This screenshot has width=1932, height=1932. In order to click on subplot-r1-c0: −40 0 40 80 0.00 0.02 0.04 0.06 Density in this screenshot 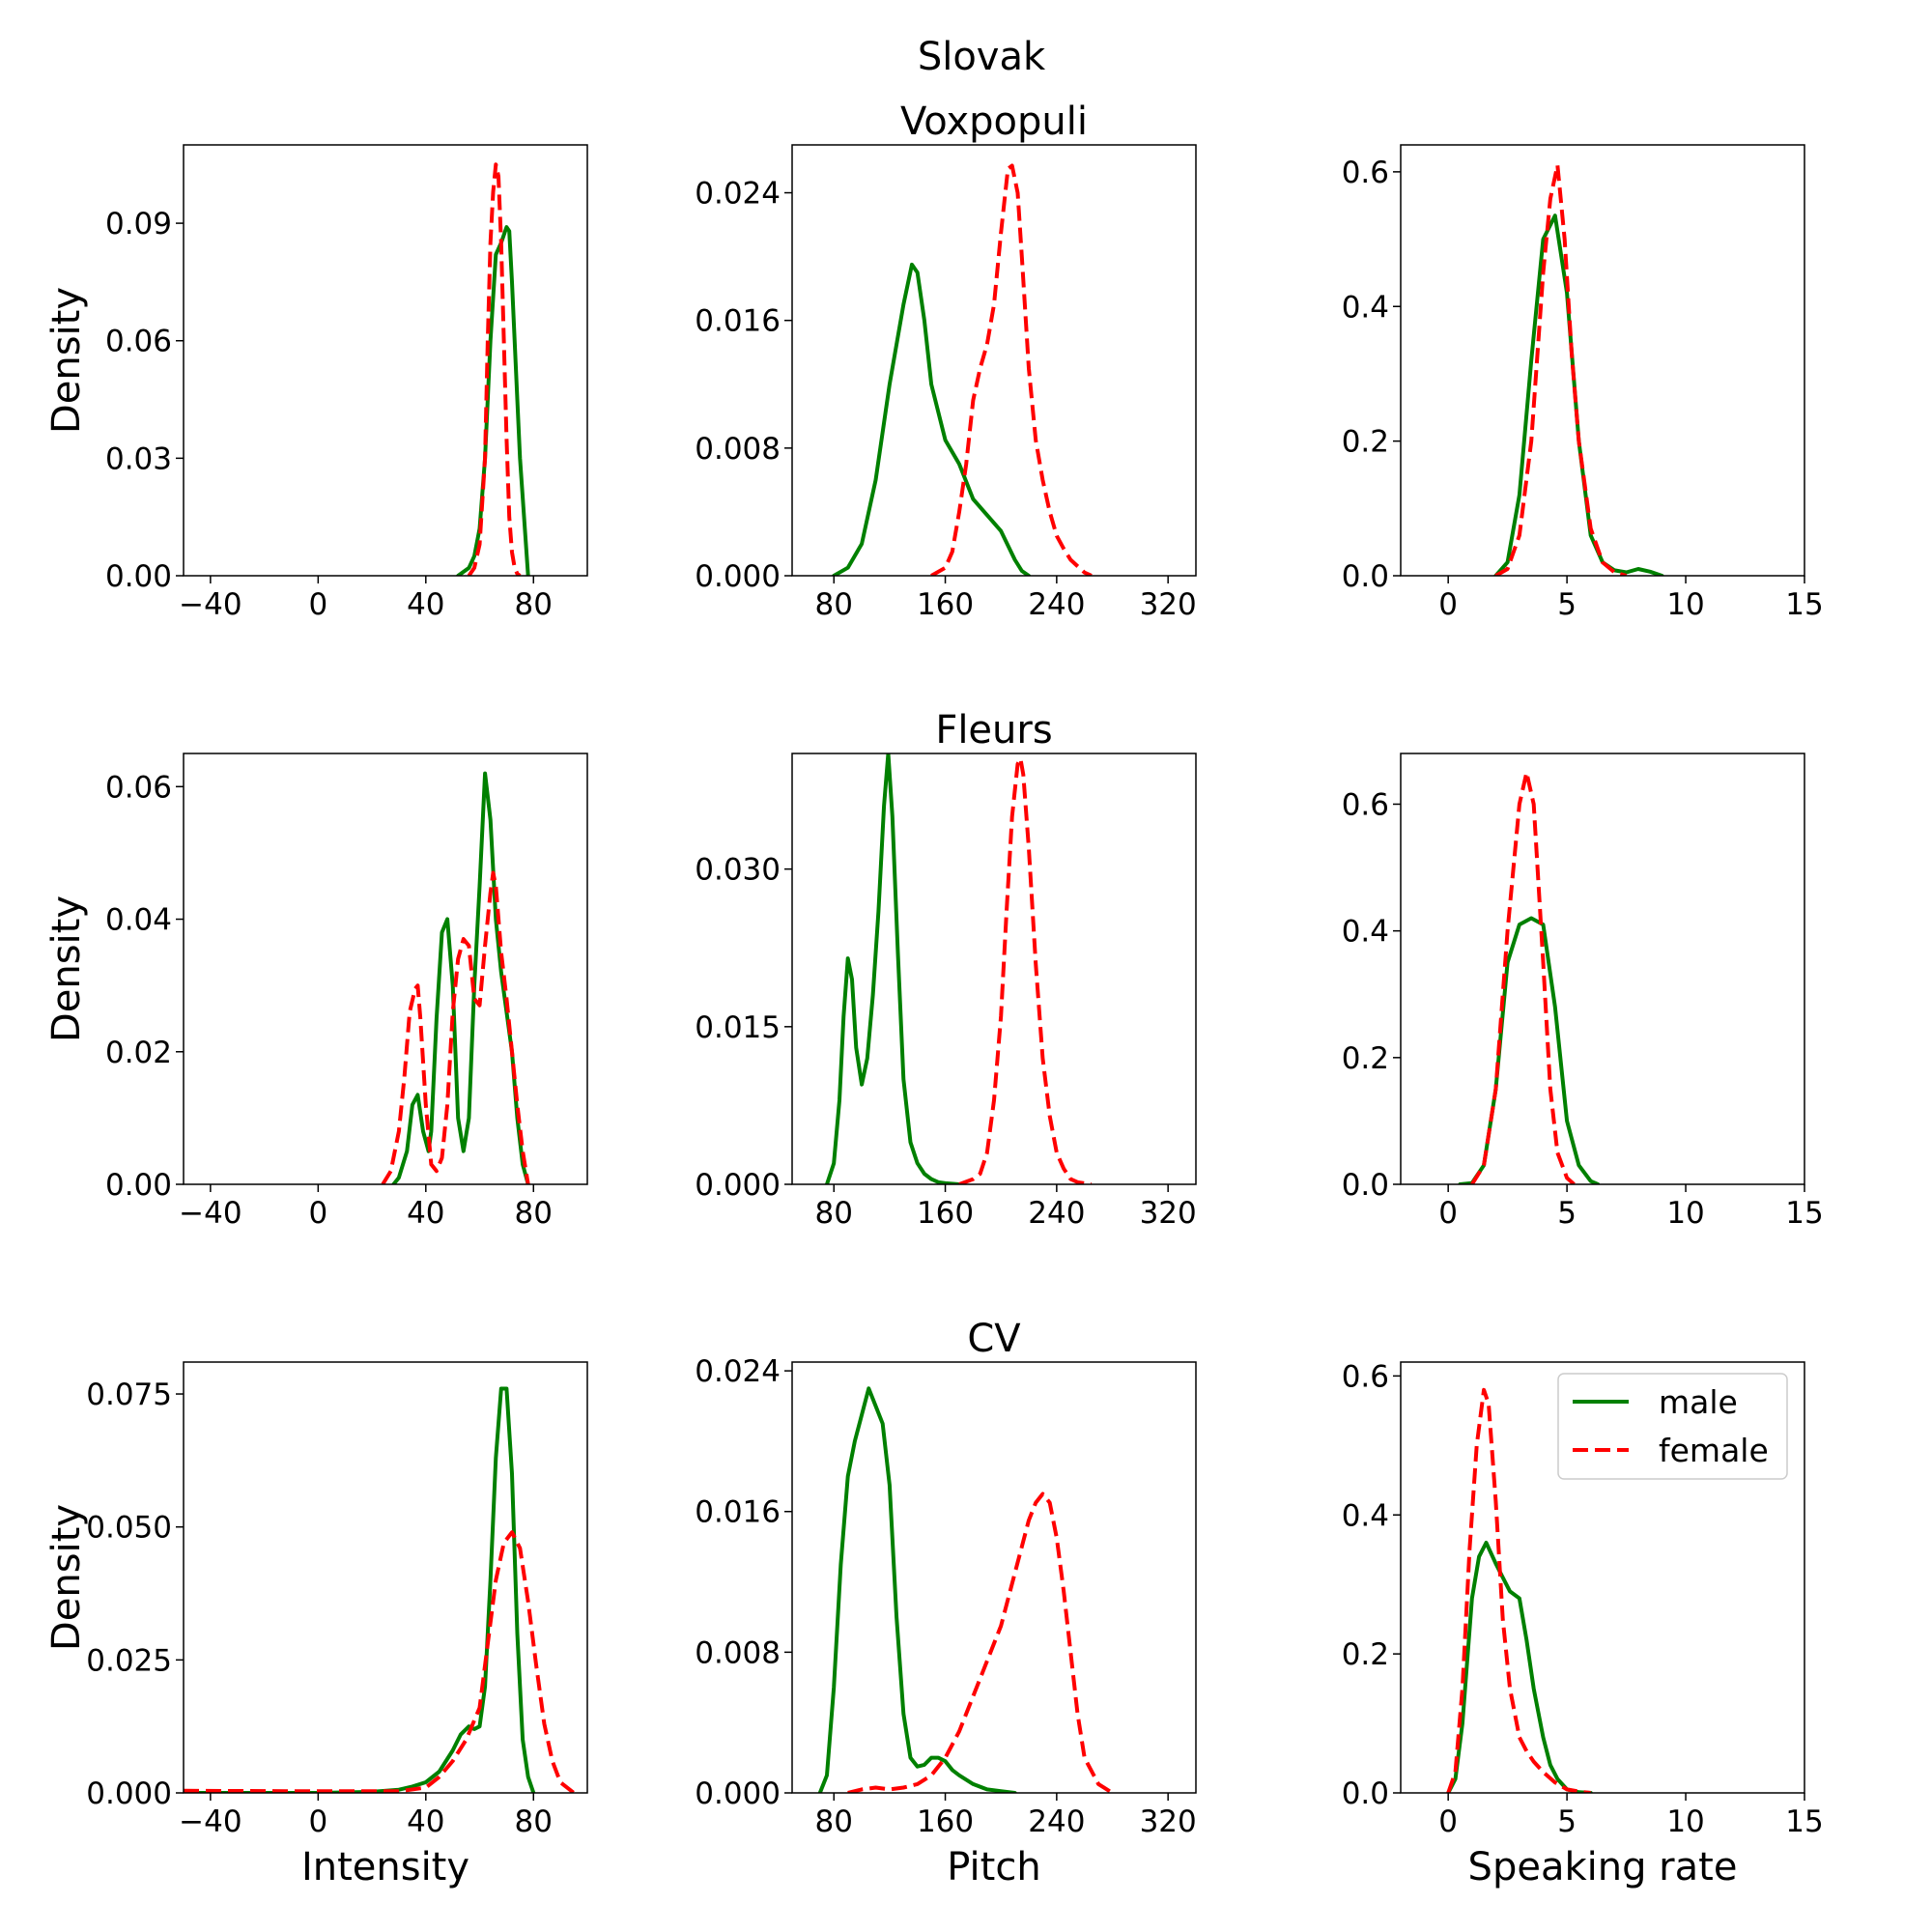, I will do `click(316, 992)`.